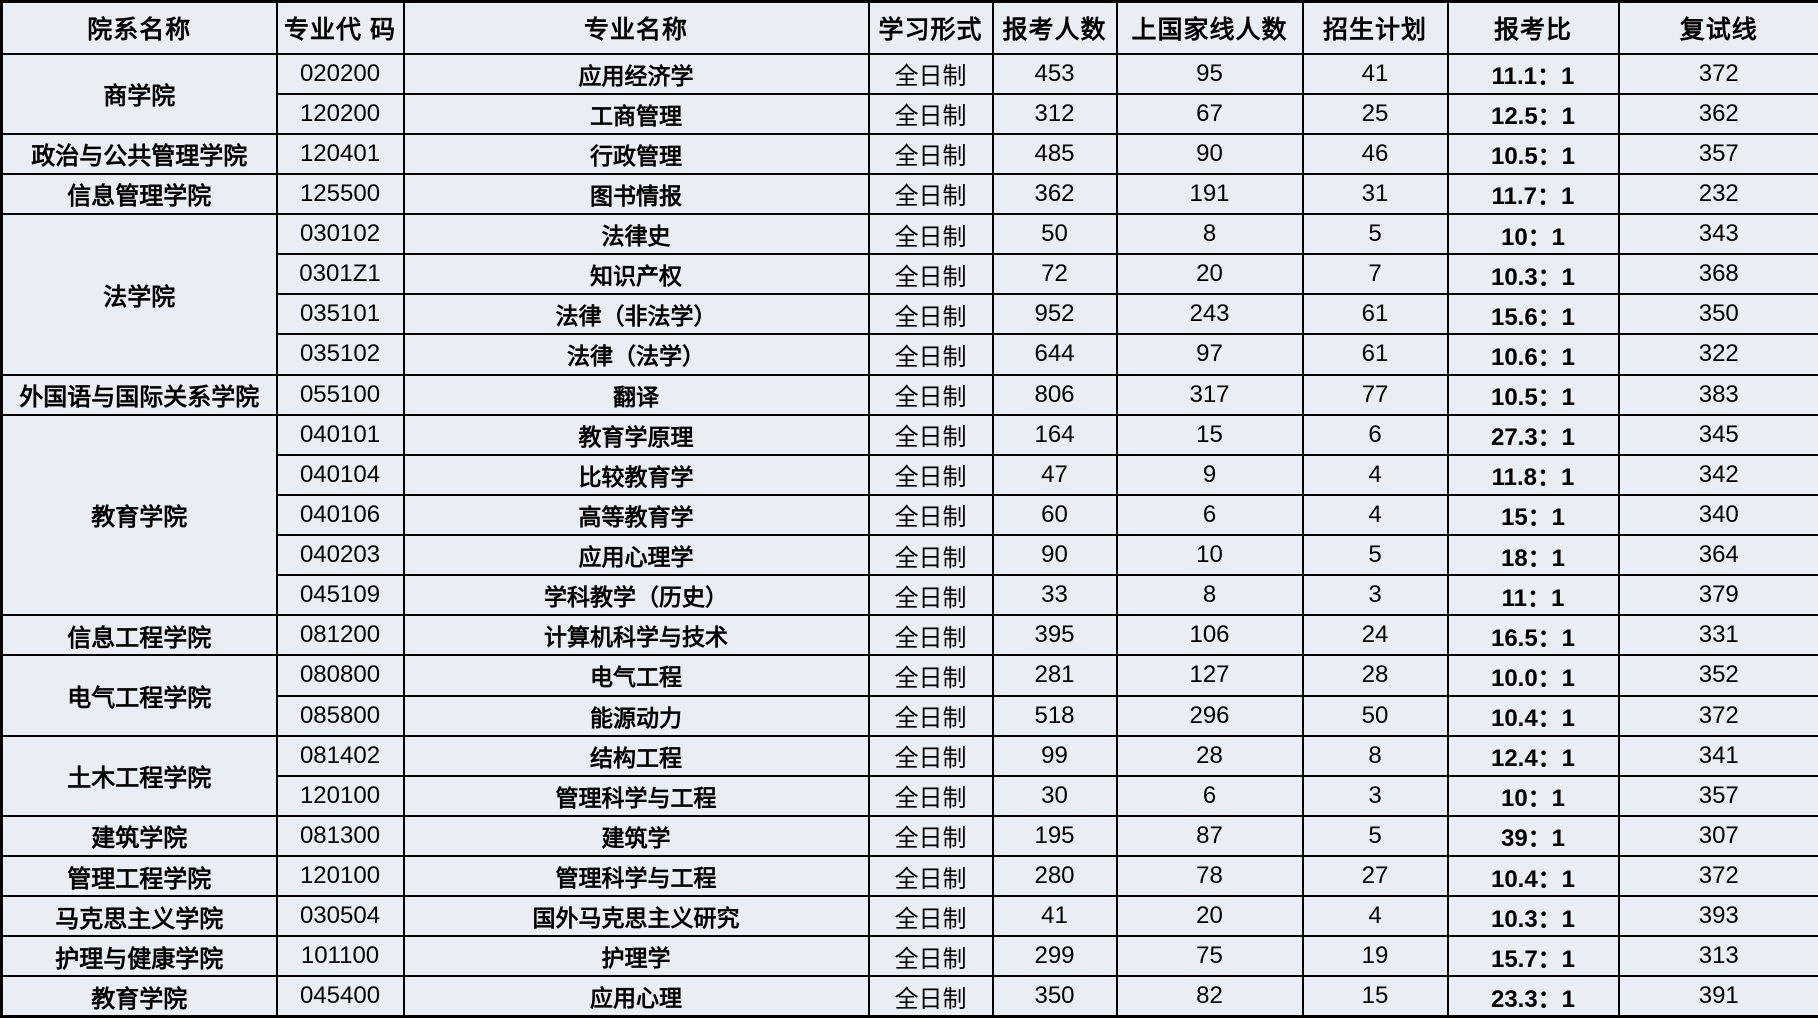  I want to click on applicants-cell: 60, so click(1054, 515).